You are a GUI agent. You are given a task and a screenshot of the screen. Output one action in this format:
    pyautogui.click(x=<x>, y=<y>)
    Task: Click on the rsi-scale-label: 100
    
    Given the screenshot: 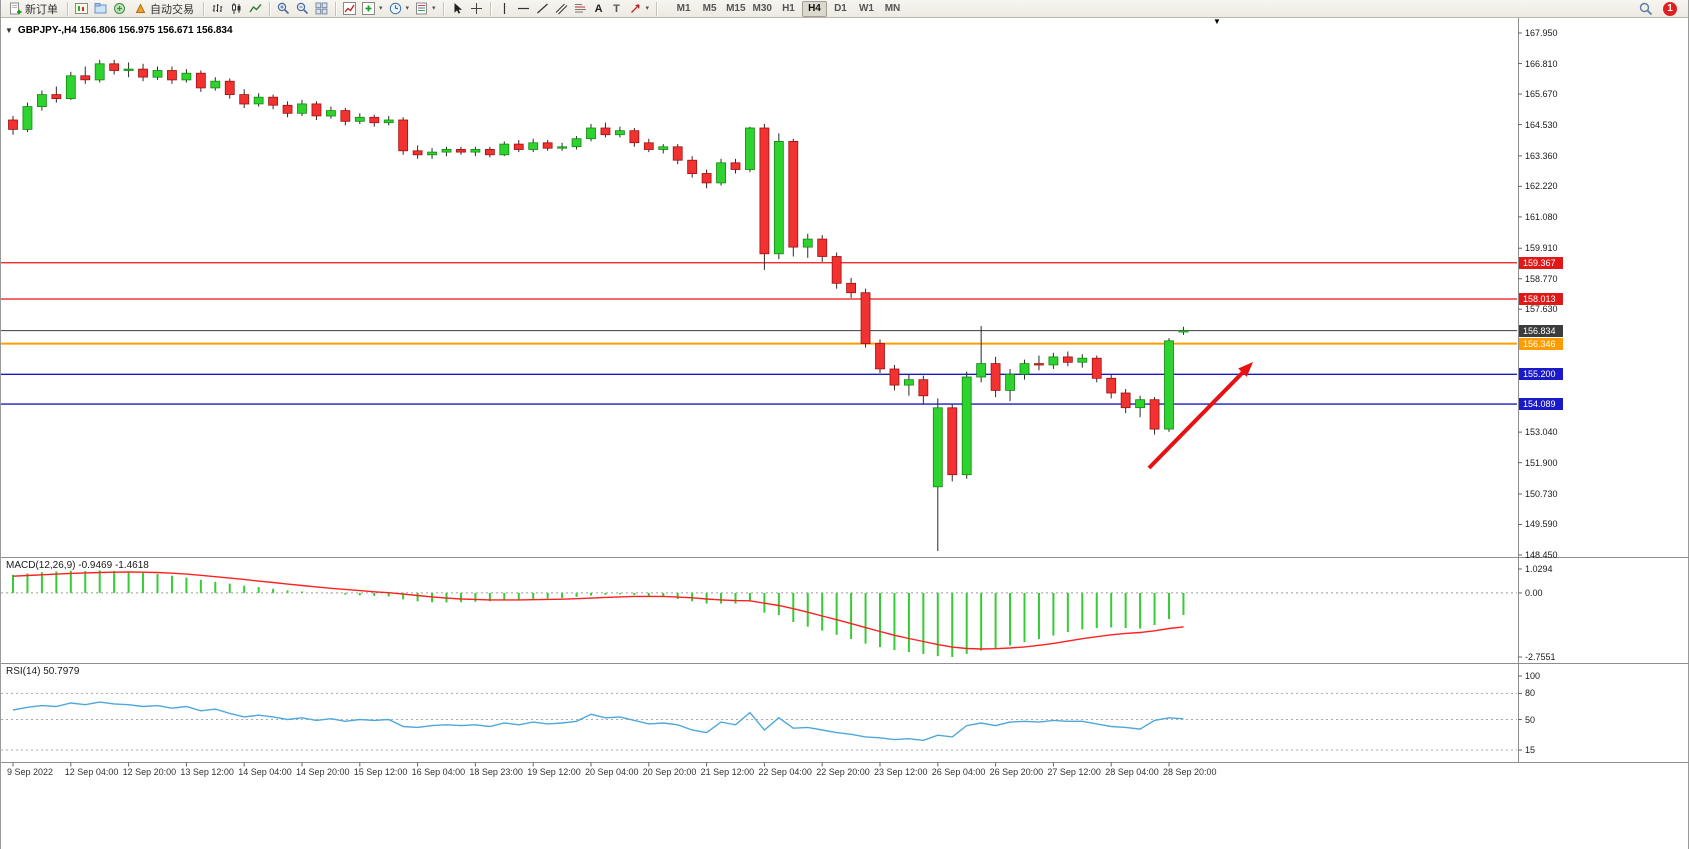 What is the action you would take?
    pyautogui.click(x=1533, y=676)
    